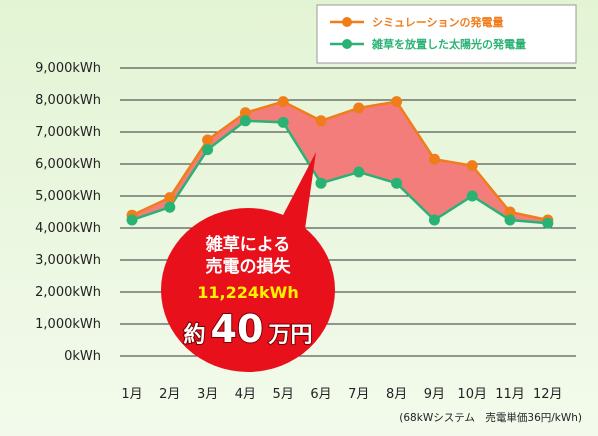  I want to click on y-tick-label: 0kWh, so click(82, 356).